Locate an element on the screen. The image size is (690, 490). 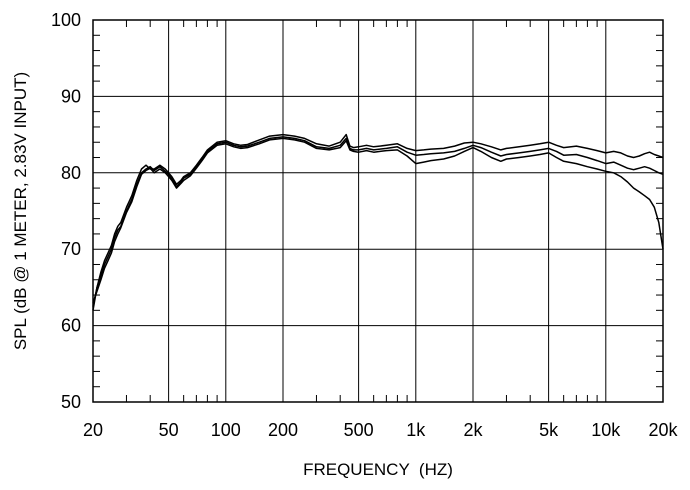
y-tick-labels: 50 60 70 80 90 100 is located at coordinates (66, 211).